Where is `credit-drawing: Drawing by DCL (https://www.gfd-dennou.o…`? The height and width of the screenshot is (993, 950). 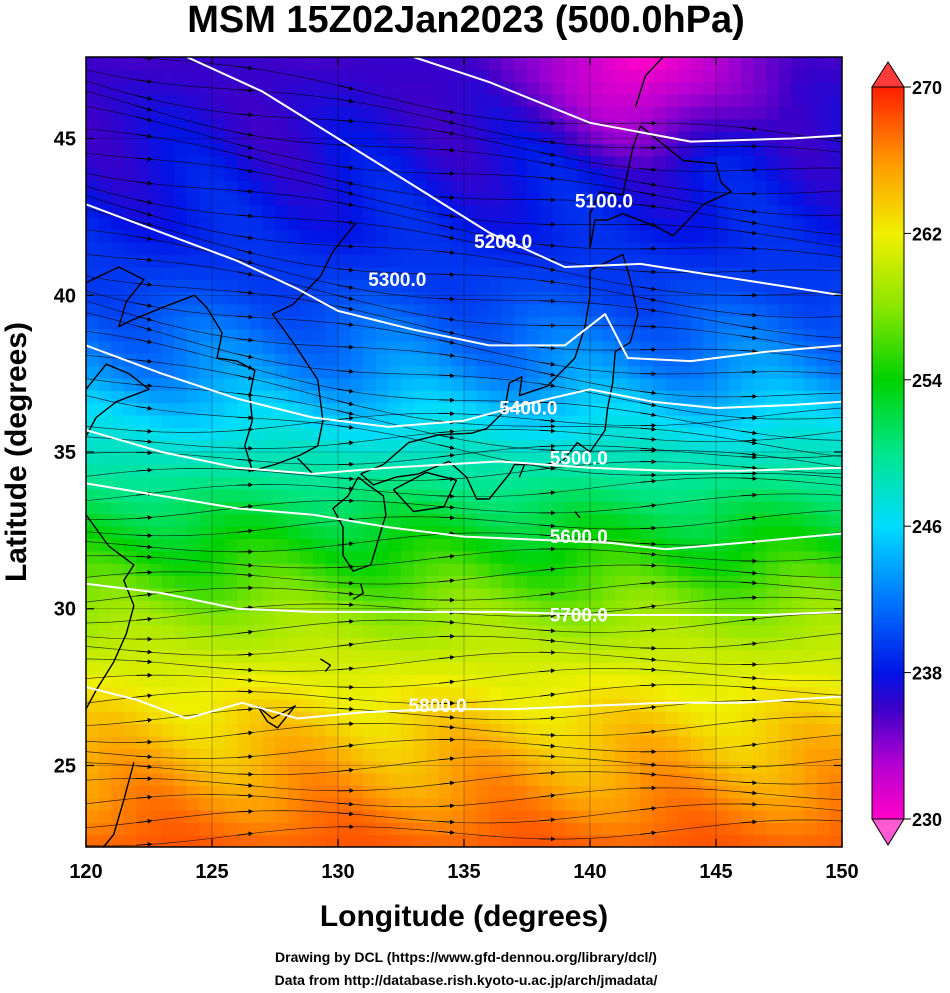
credit-drawing: Drawing by DCL (https://www.gfd-dennou.o… is located at coordinates (466, 957).